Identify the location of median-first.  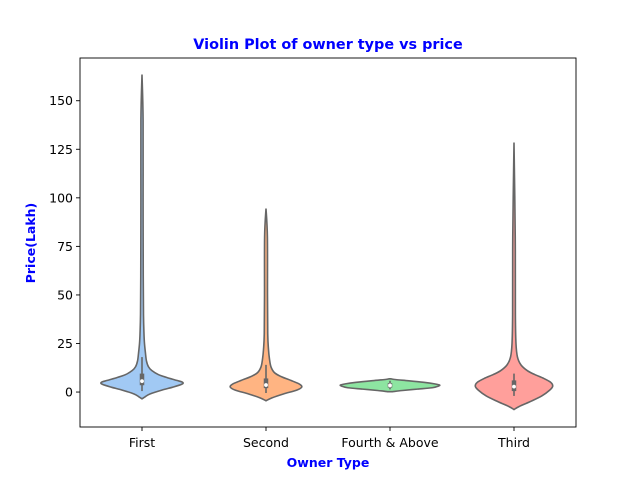
(142, 381).